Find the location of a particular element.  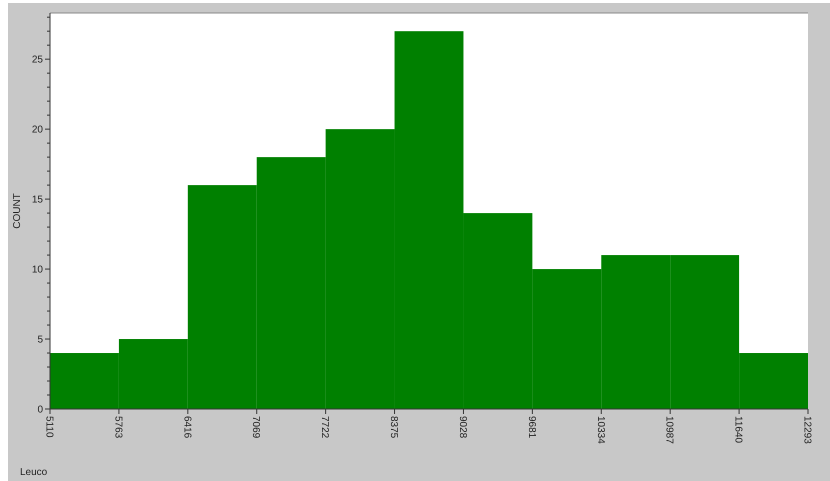

y-tick-label: 10 is located at coordinates (38, 270).